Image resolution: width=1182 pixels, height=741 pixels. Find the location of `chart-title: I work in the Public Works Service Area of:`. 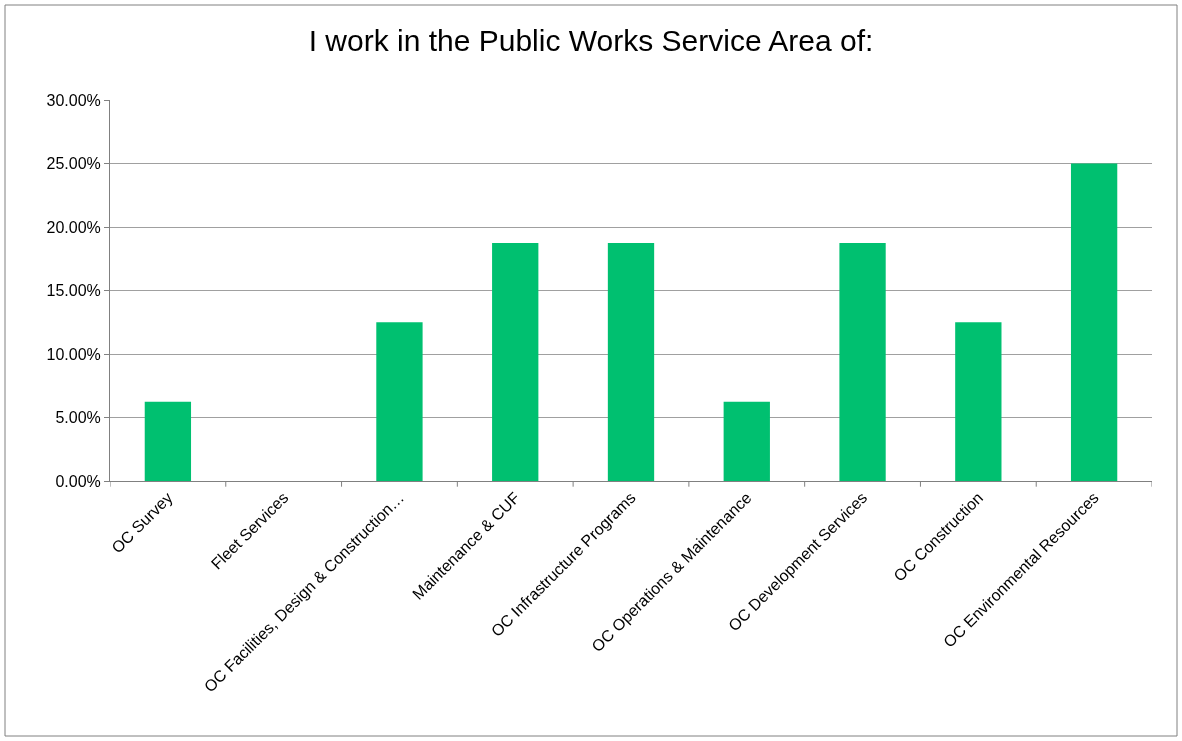

chart-title: I work in the Public Works Service Area of: is located at coordinates (591, 40).